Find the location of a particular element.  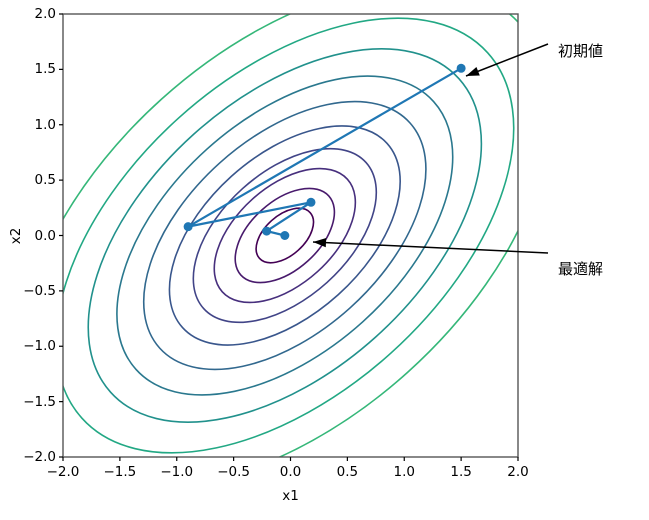

optimization-path is located at coordinates (324, 151).